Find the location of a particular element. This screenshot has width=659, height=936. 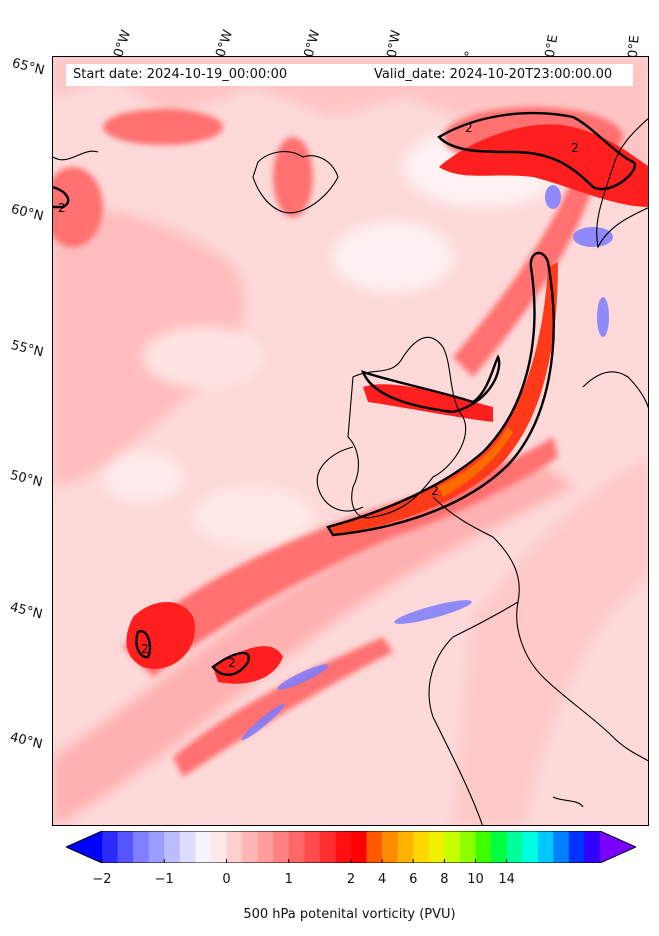

lat-label-55n: 55°N is located at coordinates (27, 349).